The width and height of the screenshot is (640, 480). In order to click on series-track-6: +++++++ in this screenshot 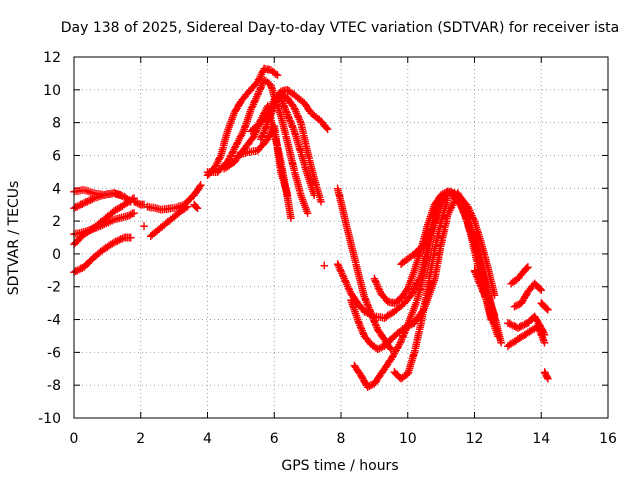, I will do `click(139, 202)`.